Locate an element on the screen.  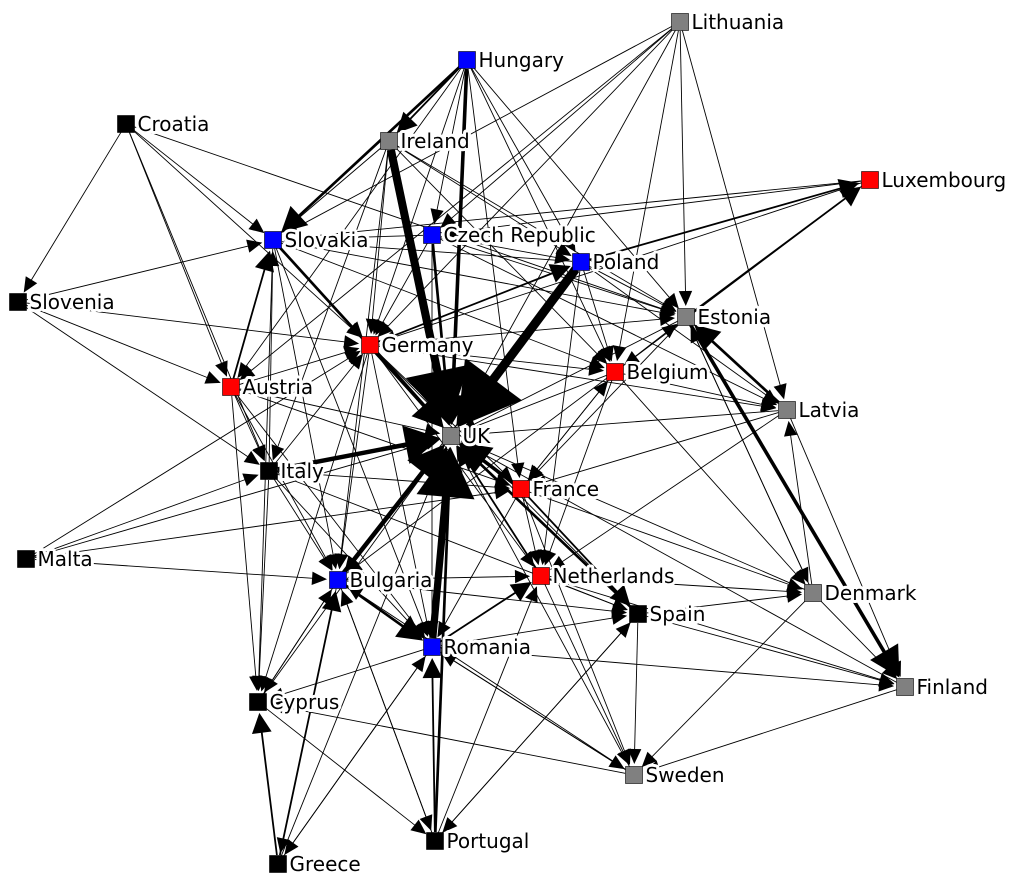
edge-slovenia-to-italy is located at coordinates (142, 385).